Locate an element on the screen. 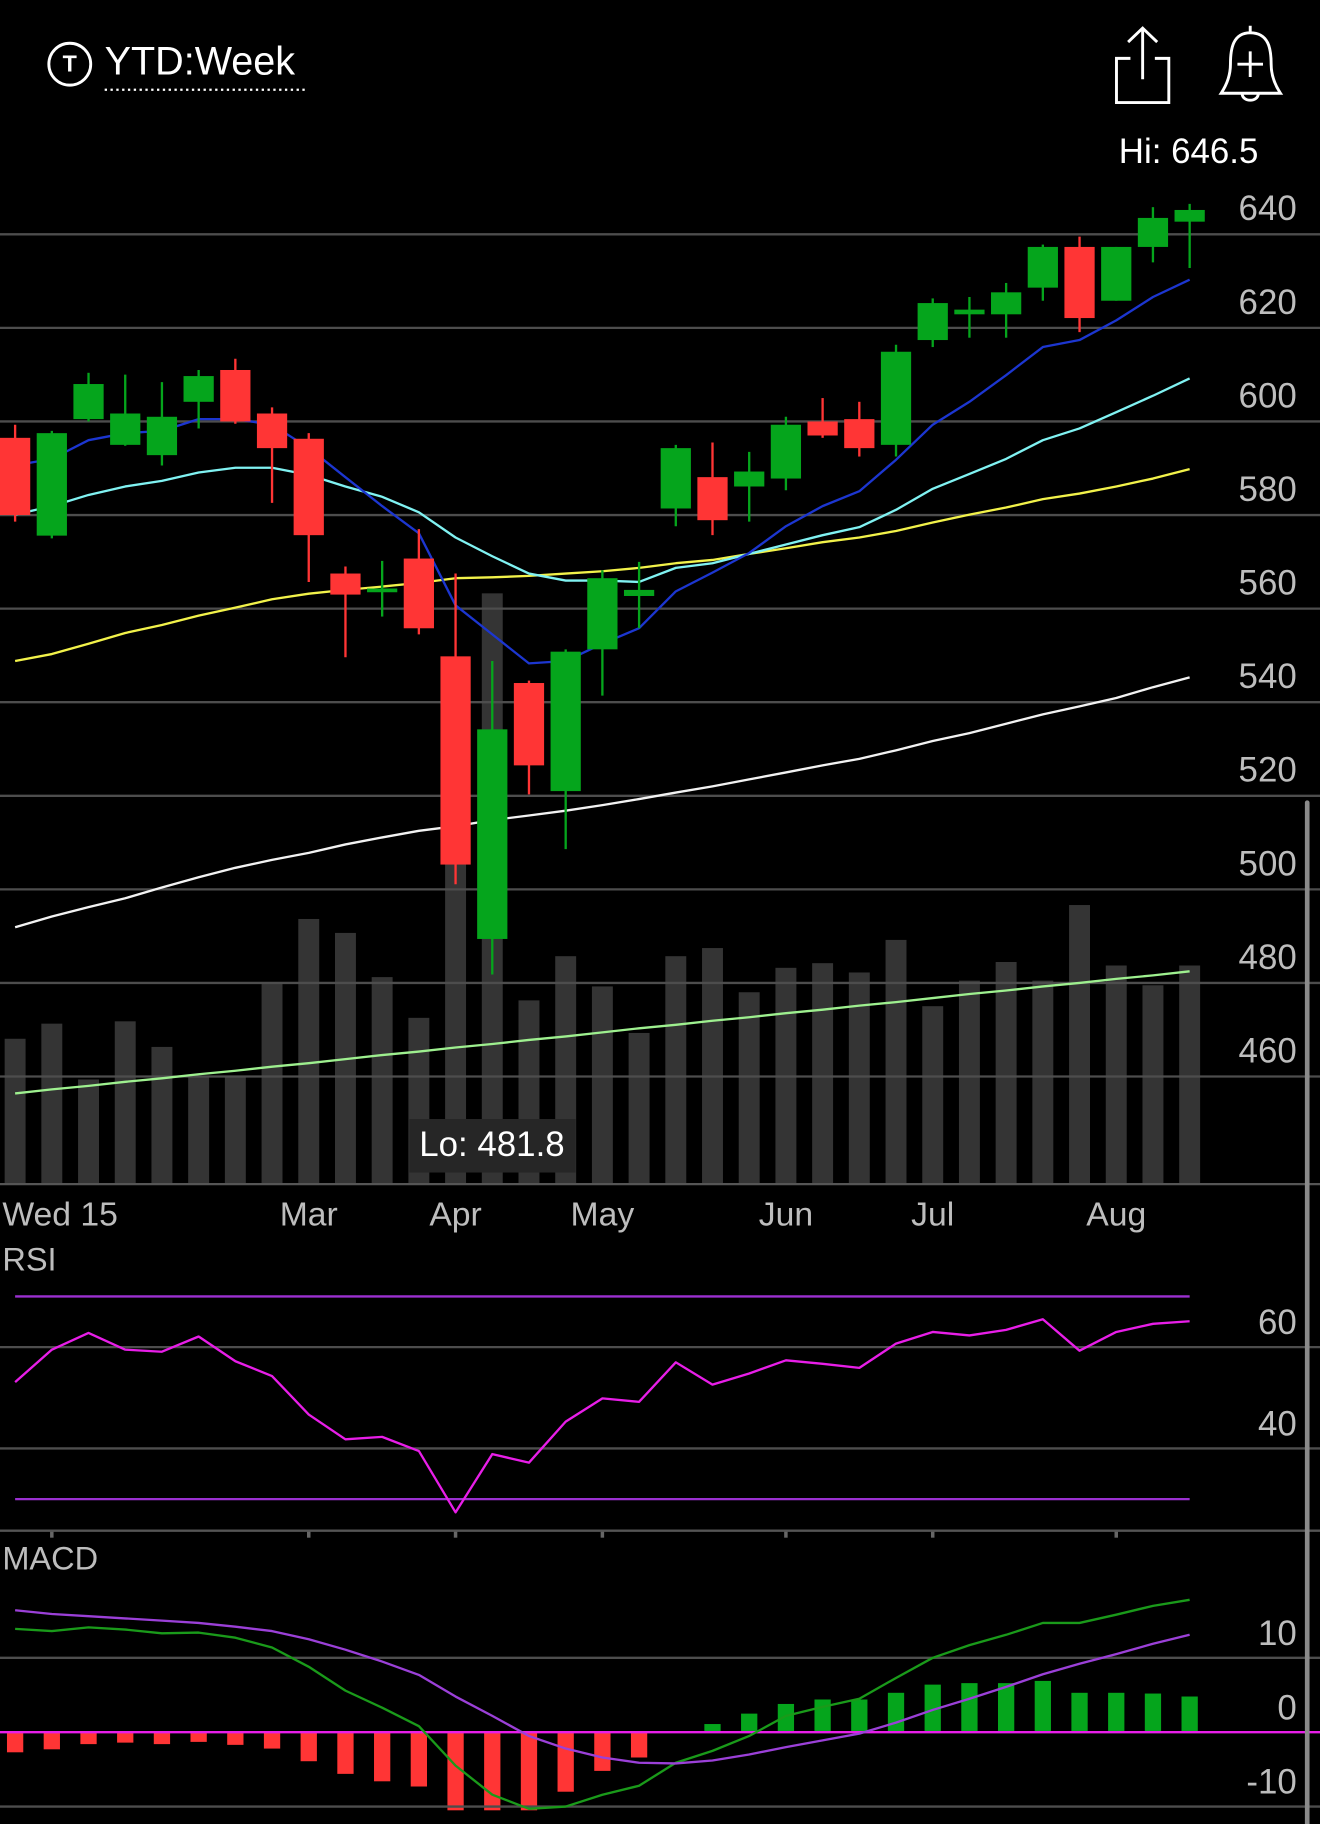 The width and height of the screenshot is (1320, 1824). bell is located at coordinates (1251, 63).